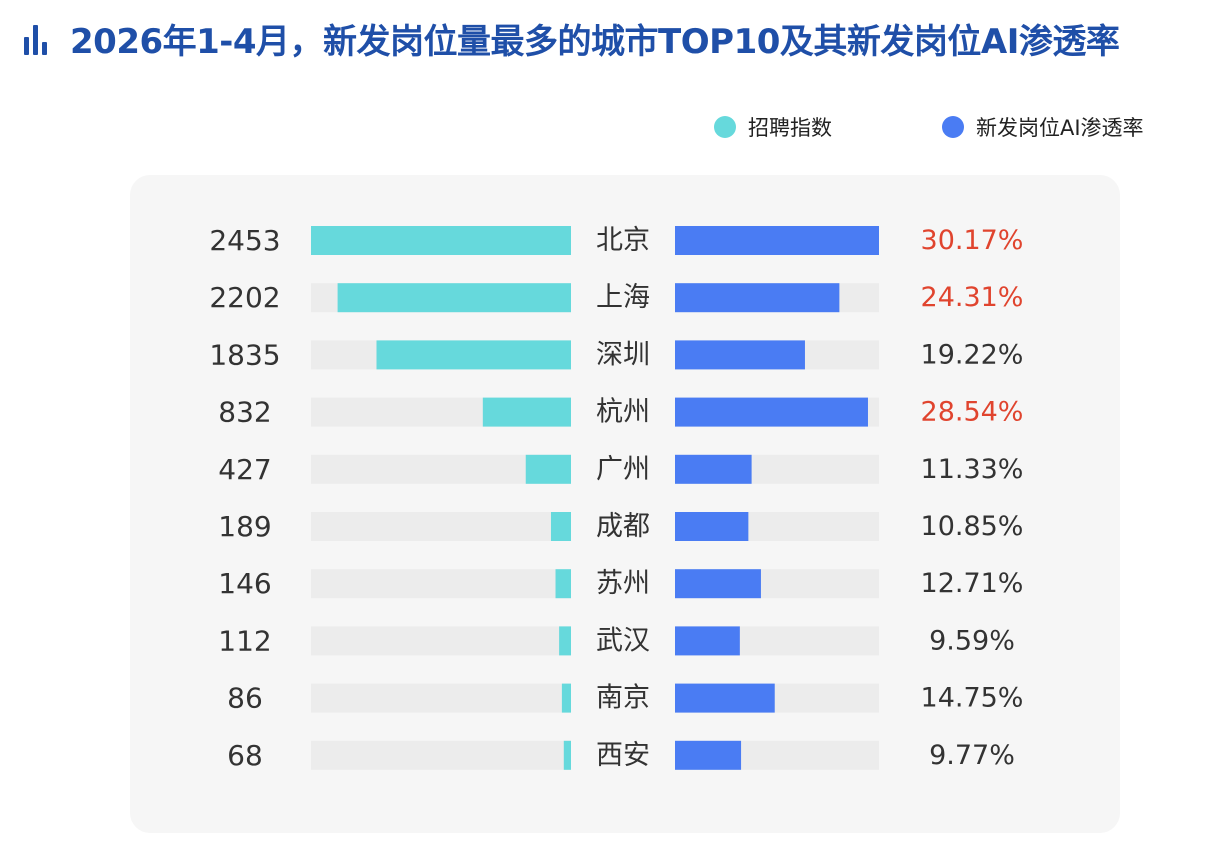 The height and width of the screenshot is (848, 1226). What do you see at coordinates (623, 698) in the screenshot?
I see `city-label: 南京` at bounding box center [623, 698].